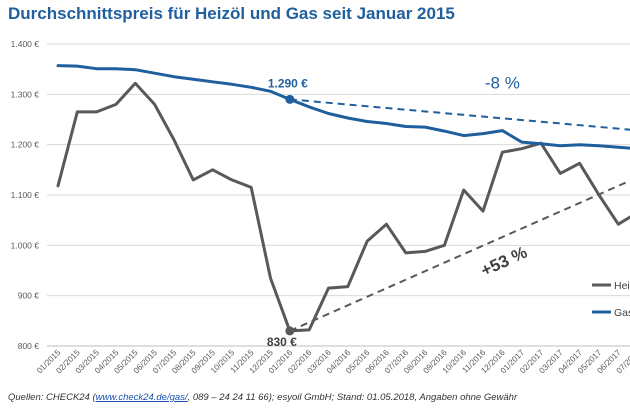 The image size is (630, 412). I want to click on annotation-heizoel-start: 830 €, so click(282, 342).